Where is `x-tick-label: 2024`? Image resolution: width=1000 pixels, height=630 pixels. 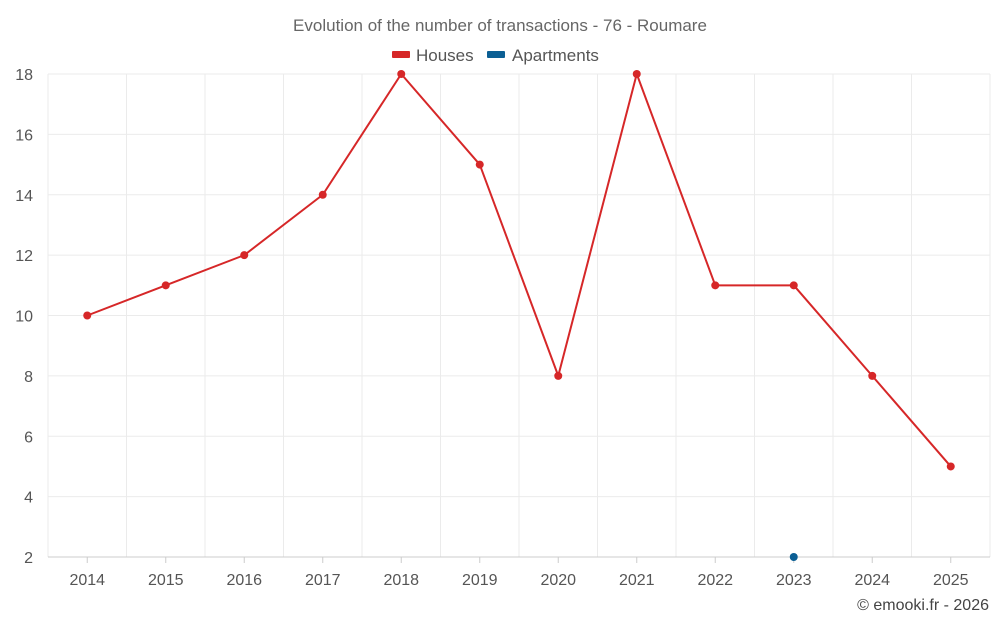
x-tick-label: 2024 is located at coordinates (872, 580).